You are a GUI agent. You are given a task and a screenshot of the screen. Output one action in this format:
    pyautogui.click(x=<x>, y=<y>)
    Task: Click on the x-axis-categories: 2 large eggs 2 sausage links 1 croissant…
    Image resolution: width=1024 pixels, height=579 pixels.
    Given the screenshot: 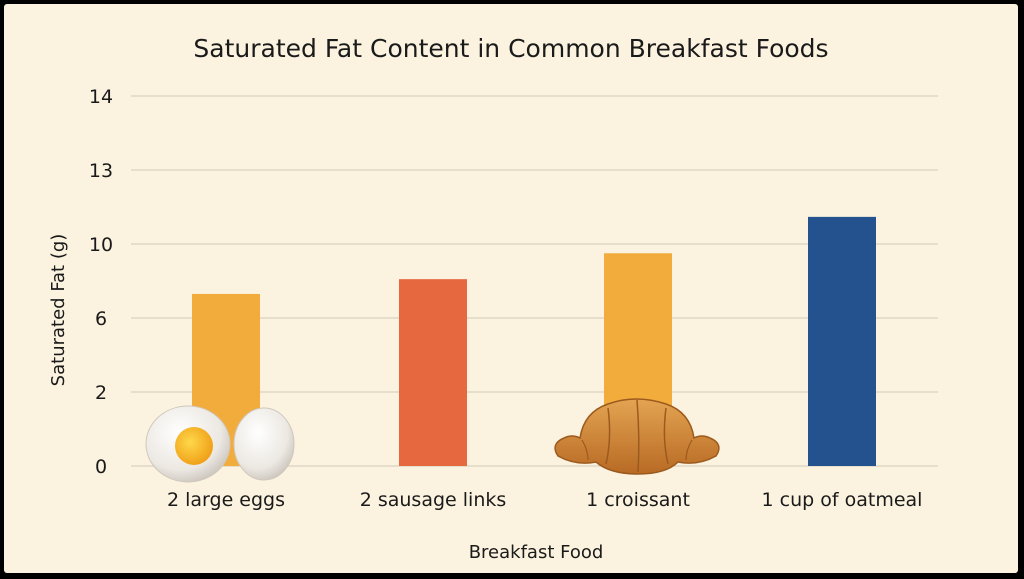 What is the action you would take?
    pyautogui.click(x=544, y=500)
    